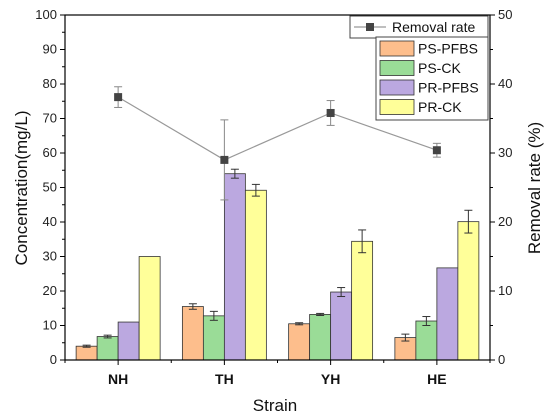 Image resolution: width=550 pixels, height=420 pixels. What do you see at coordinates (448, 88) in the screenshot?
I see `legend-label: PR-PFBS` at bounding box center [448, 88].